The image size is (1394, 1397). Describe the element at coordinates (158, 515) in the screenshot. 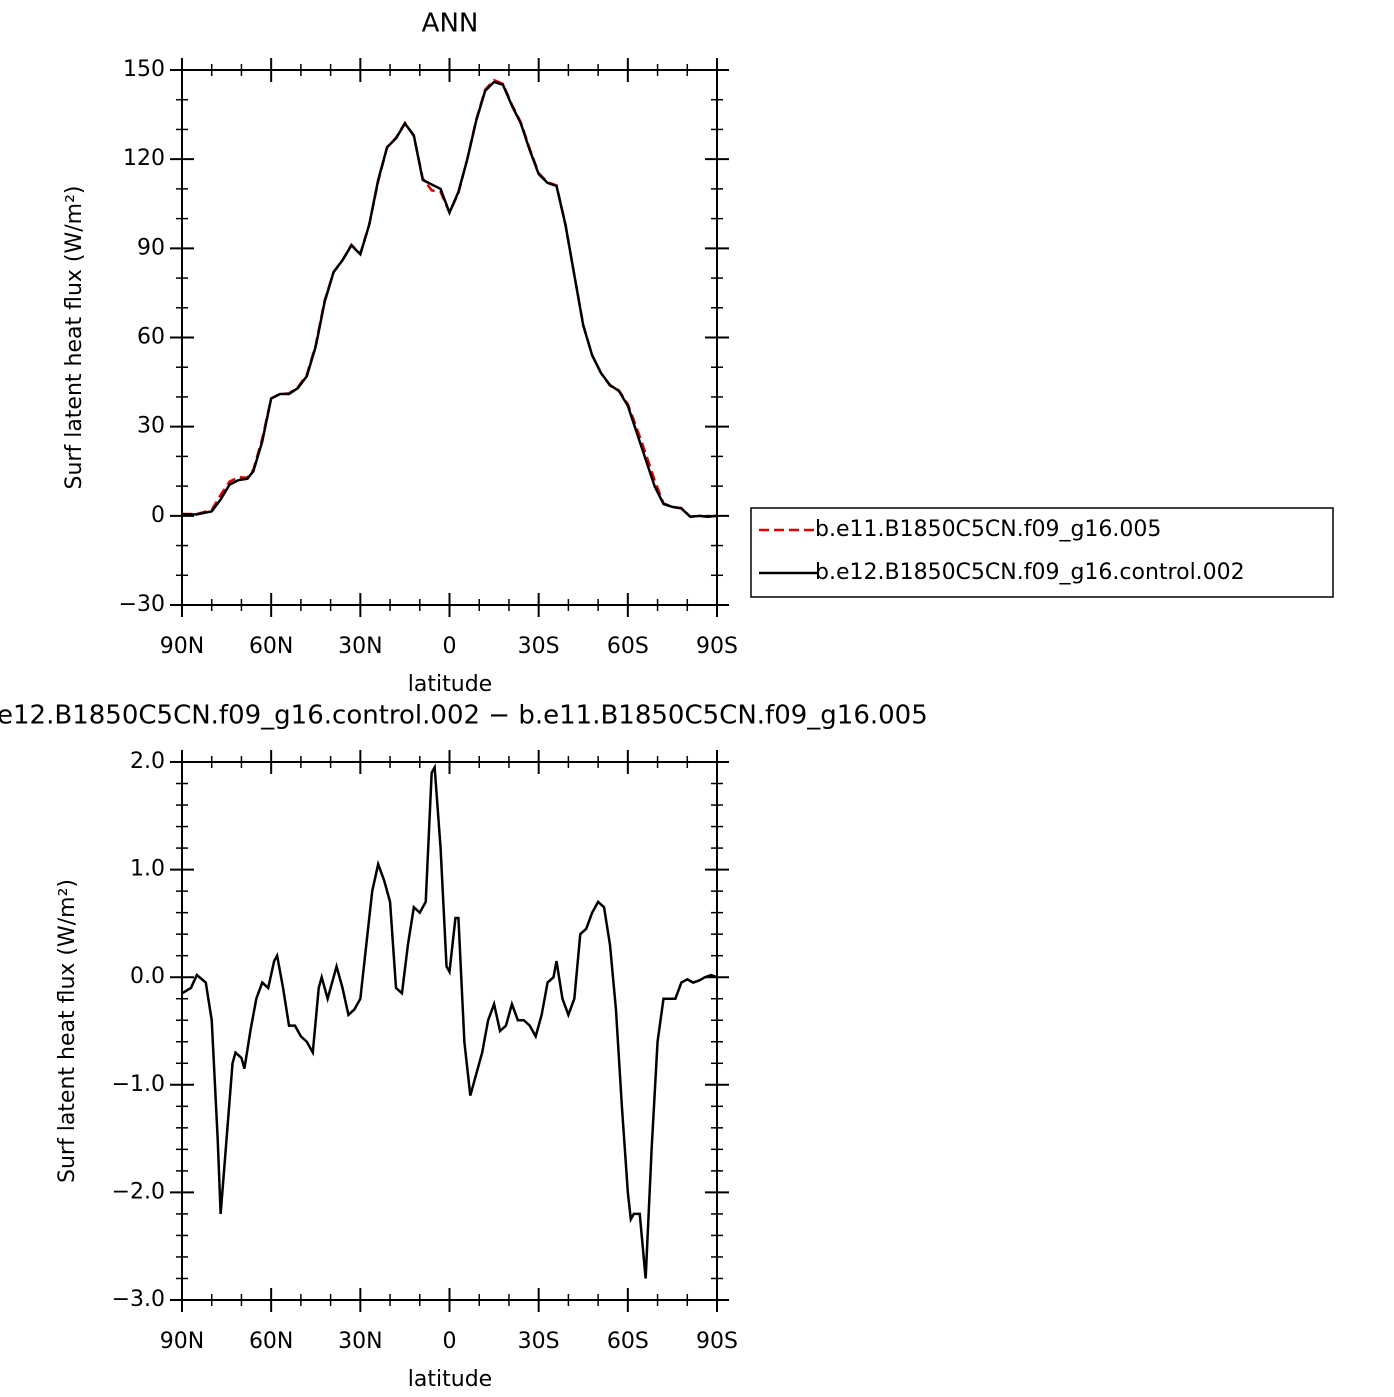

I see `y-tick-label: 0` at that location.